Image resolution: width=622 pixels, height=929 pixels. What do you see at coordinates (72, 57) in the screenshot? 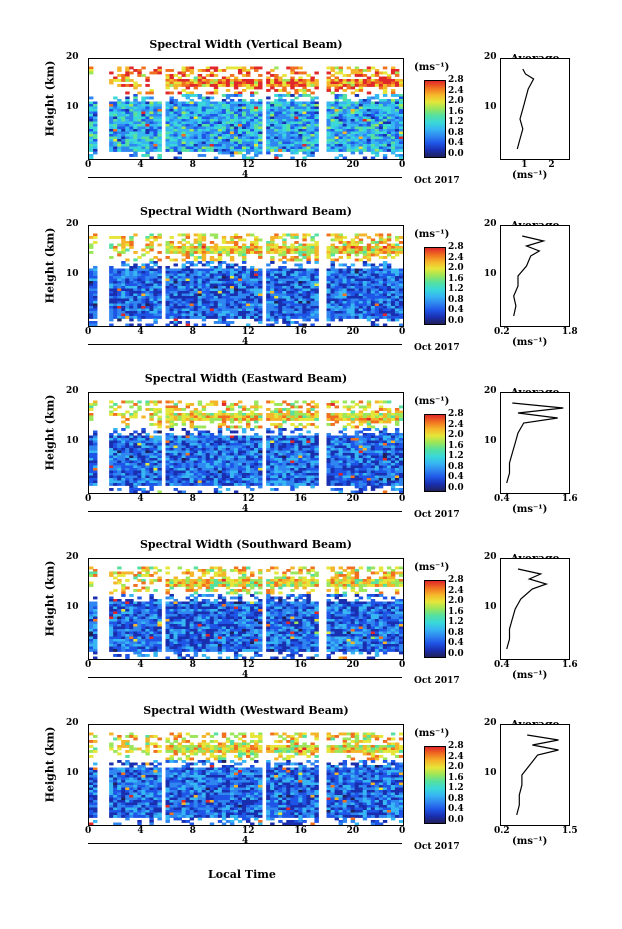
I see `y-tick-label: 20` at bounding box center [72, 57].